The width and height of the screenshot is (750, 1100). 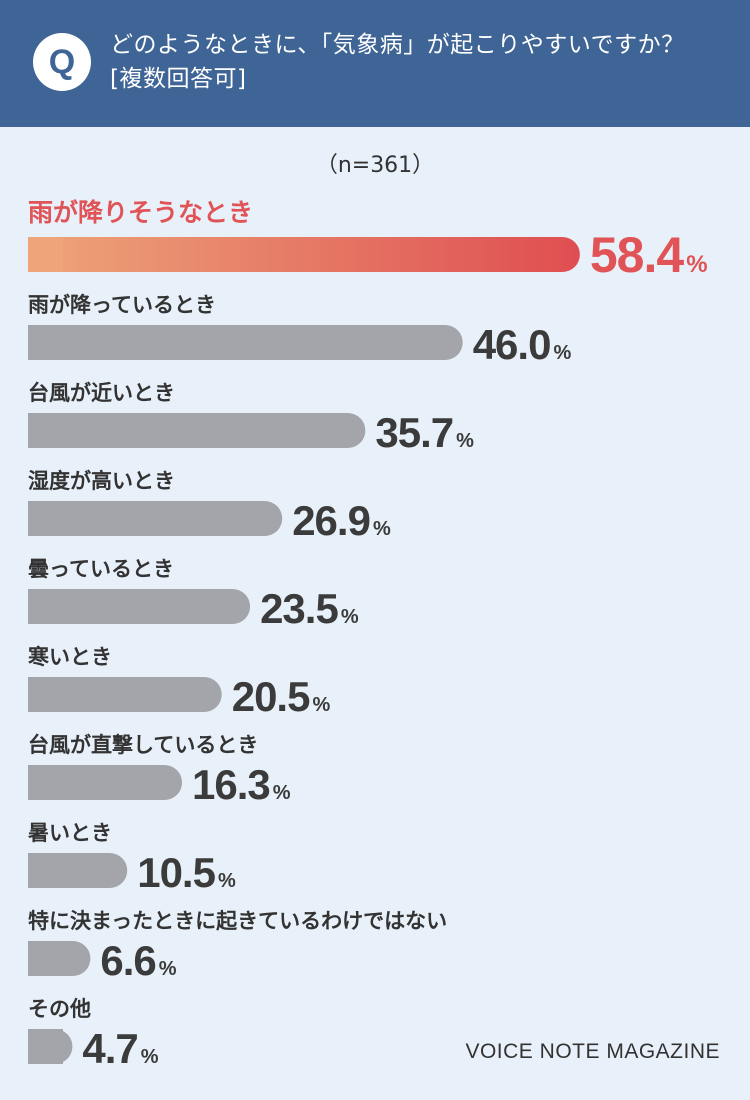 What do you see at coordinates (414, 432) in the screenshot?
I see `value-label: 35.7` at bounding box center [414, 432].